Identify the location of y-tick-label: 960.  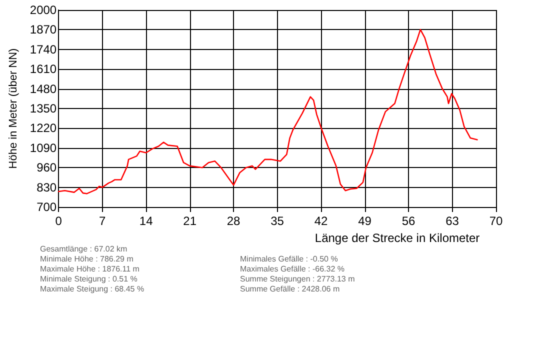
(46, 167).